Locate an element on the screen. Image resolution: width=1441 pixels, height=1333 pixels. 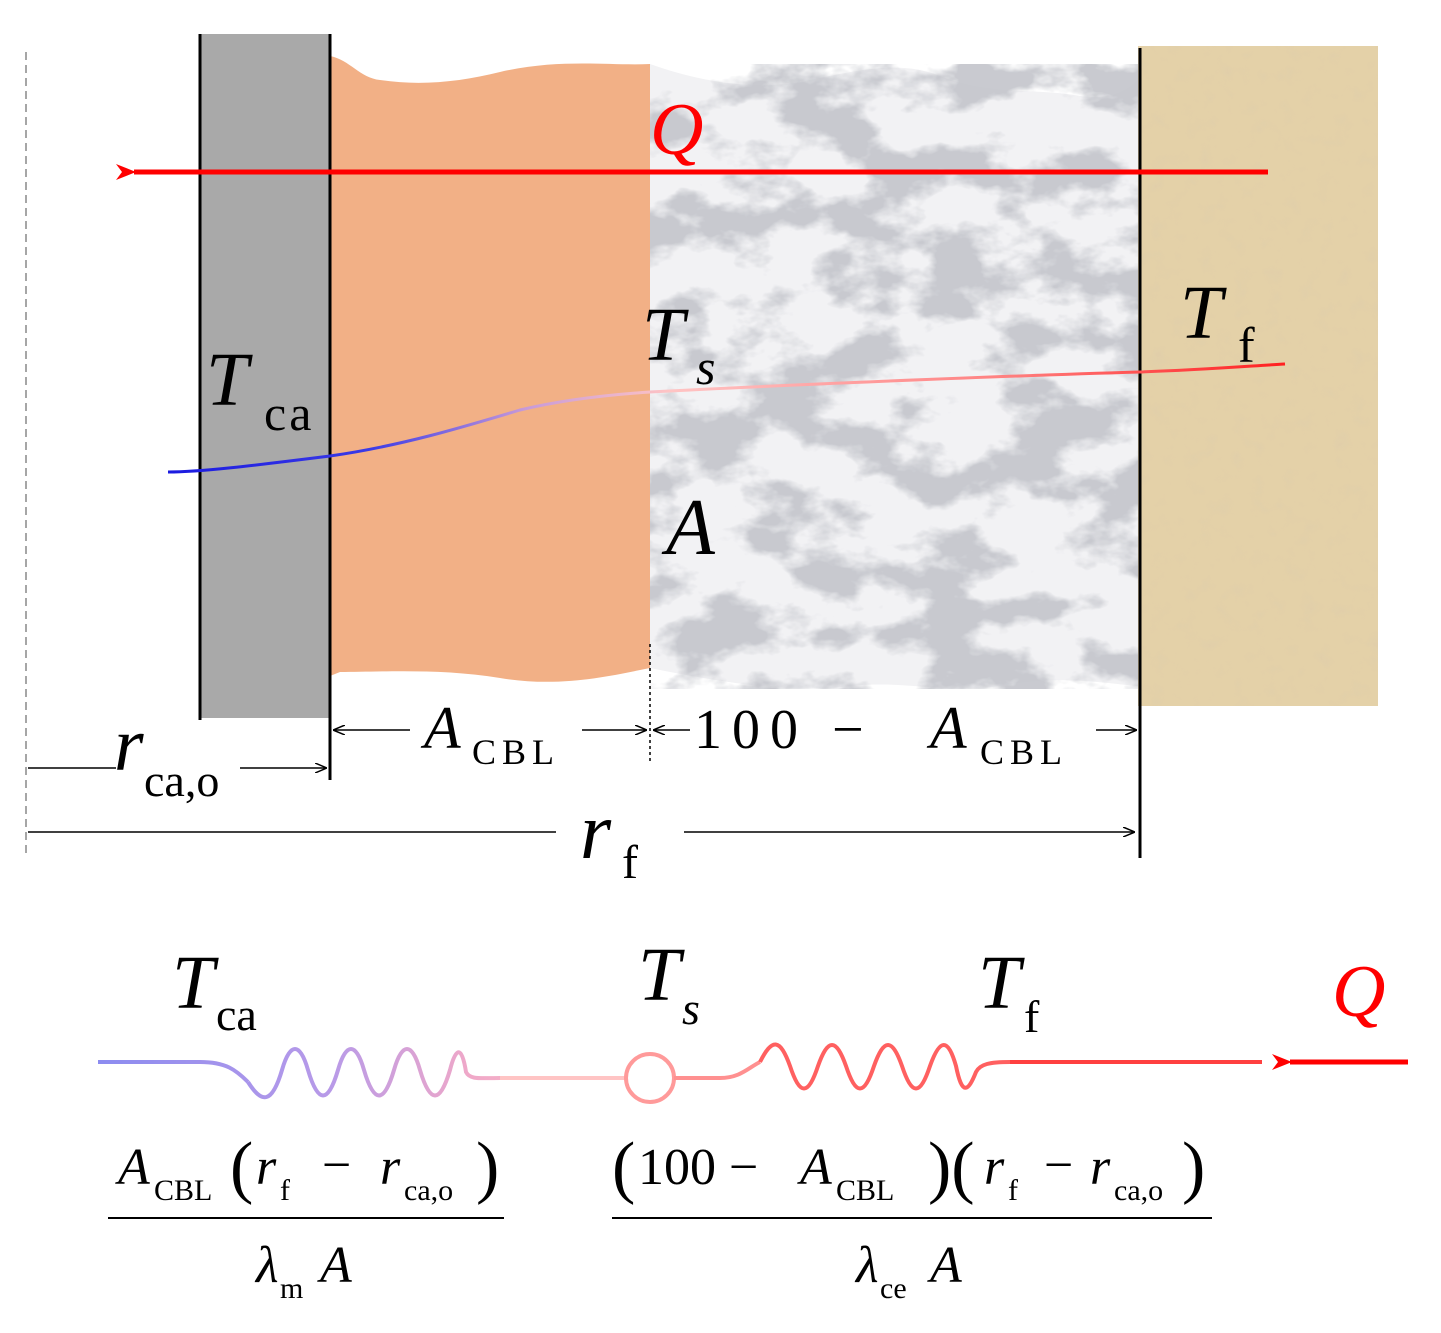
interface-node is located at coordinates (650, 1078).